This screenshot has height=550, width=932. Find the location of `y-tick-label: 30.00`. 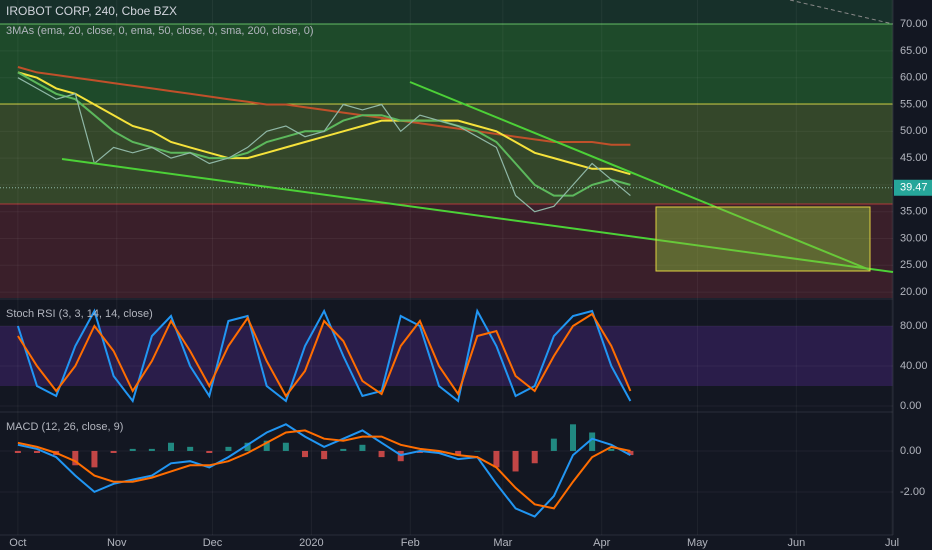

y-tick-label: 30.00 is located at coordinates (914, 238).